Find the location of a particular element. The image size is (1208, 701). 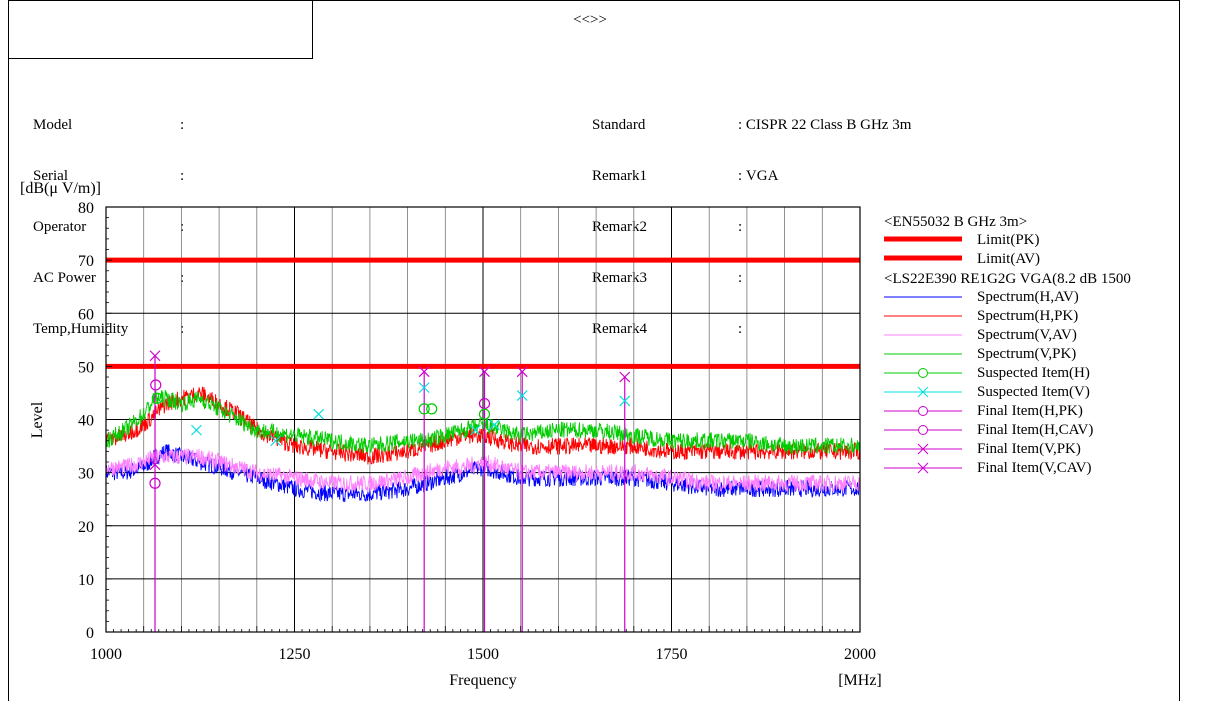

info-row: Serial: is located at coordinates (109, 176).